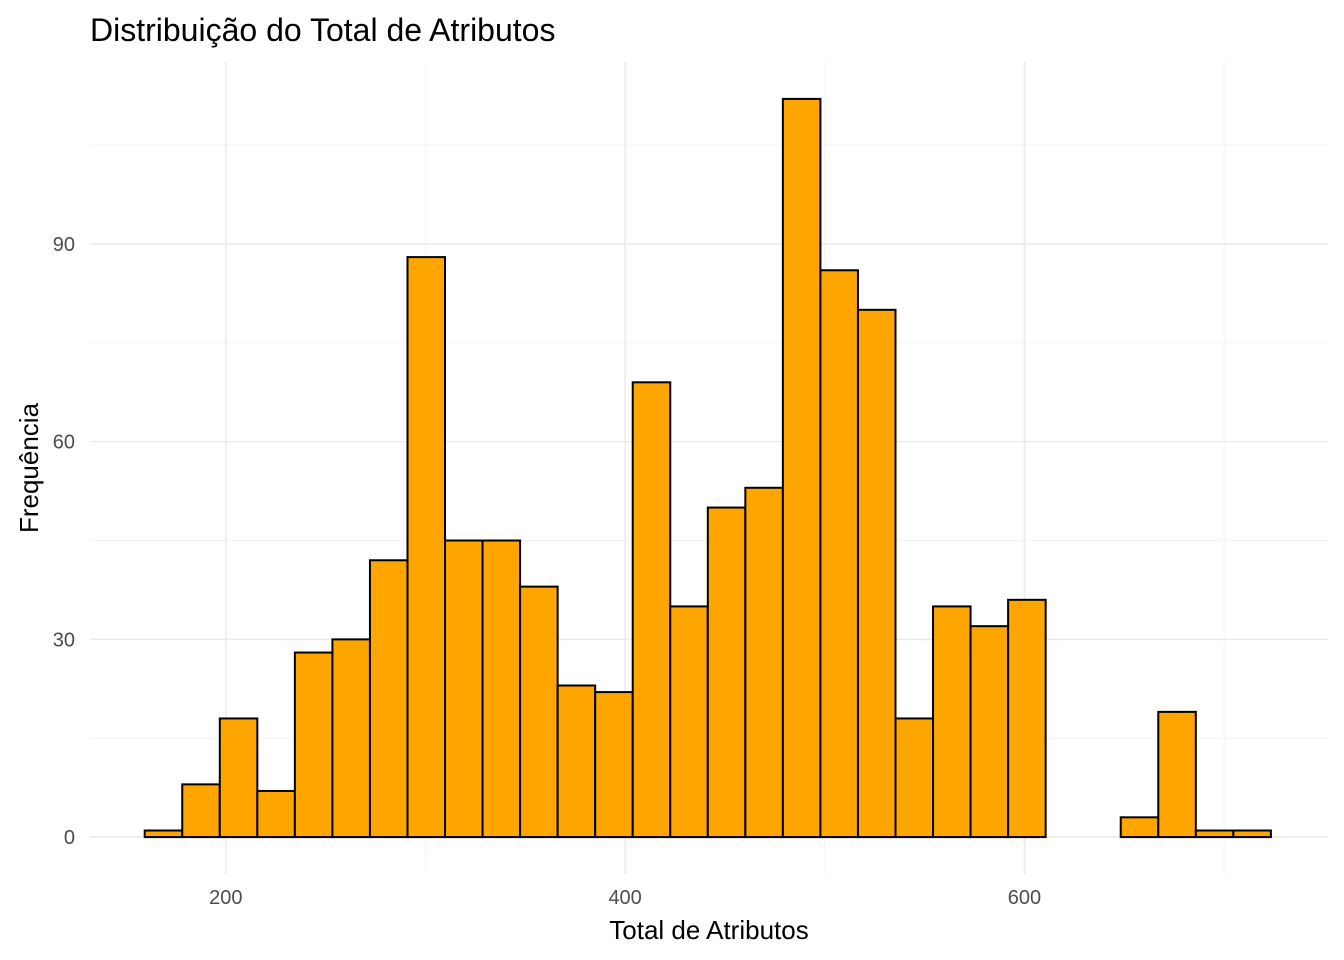 Image resolution: width=1344 pixels, height=960 pixels. What do you see at coordinates (64, 245) in the screenshot?
I see `y-tick-label: 90` at bounding box center [64, 245].